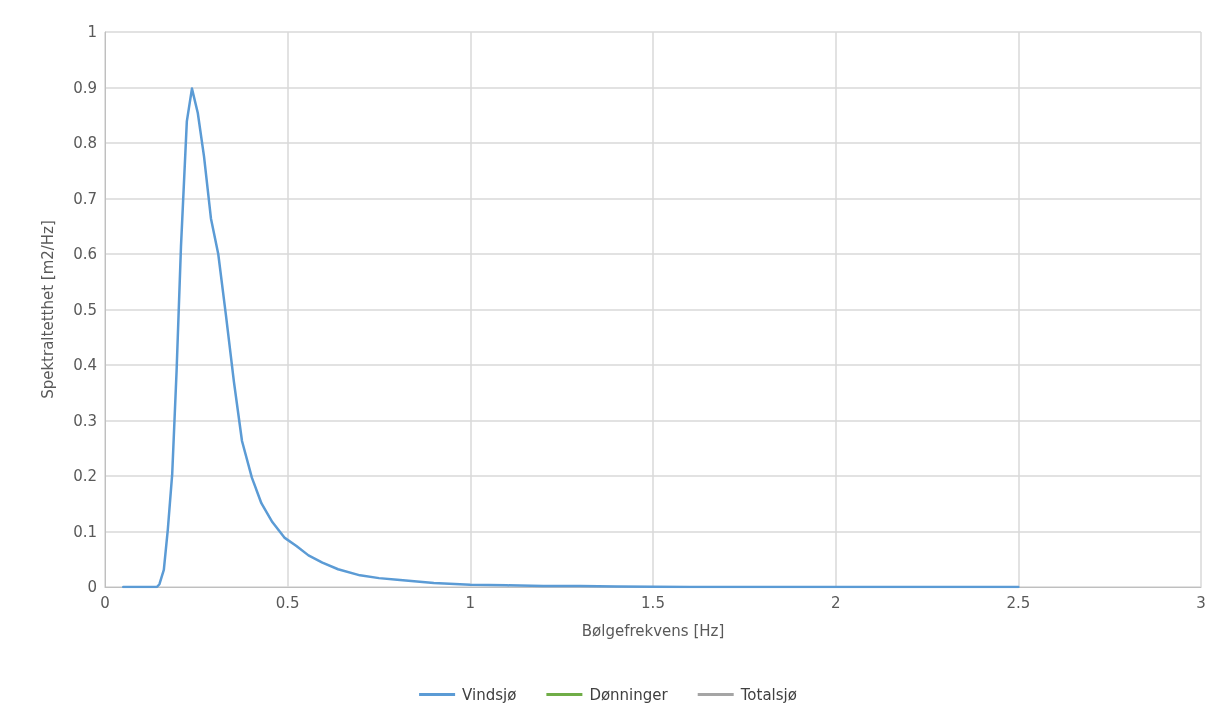 Image resolution: width=1216 pixels, height=717 pixels. I want to click on x-tick-label: 0.5, so click(287, 602).